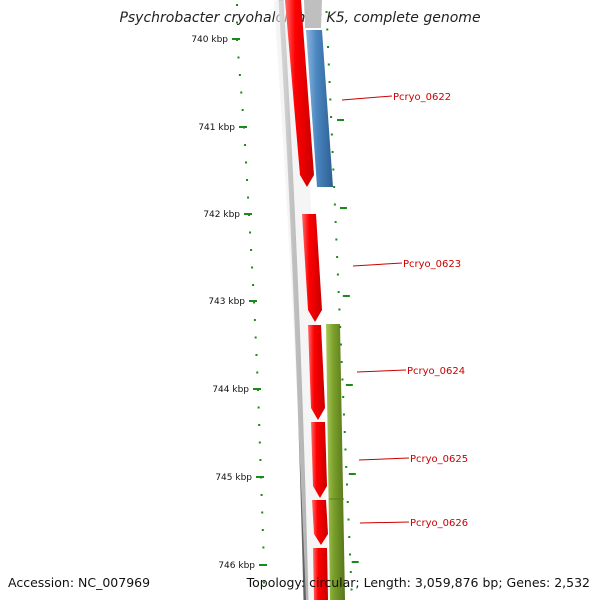  What do you see at coordinates (221, 215) in the screenshot?
I see `tick-label: 742 kbp` at bounding box center [221, 215].